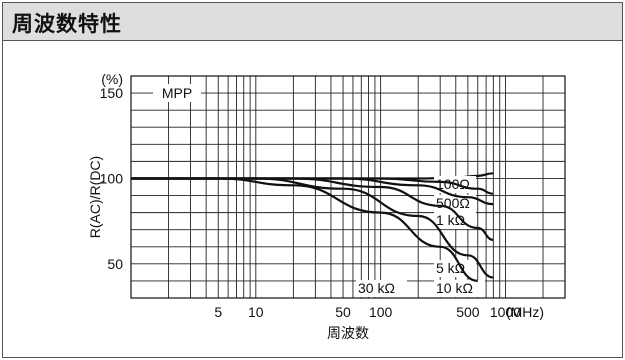 The width and height of the screenshot is (625, 360). Describe the element at coordinates (454, 288) in the screenshot. I see `series-label: 10 kΩ` at that location.